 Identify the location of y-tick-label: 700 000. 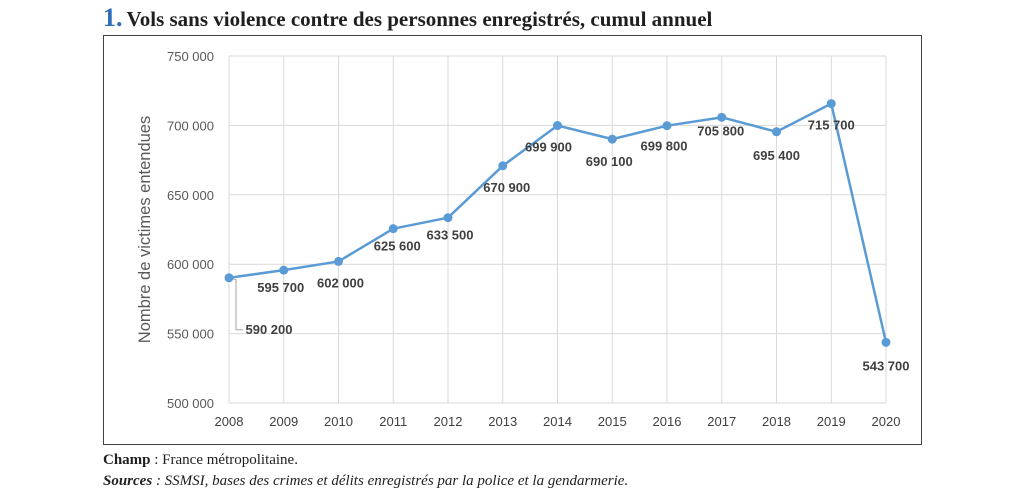
(190, 125).